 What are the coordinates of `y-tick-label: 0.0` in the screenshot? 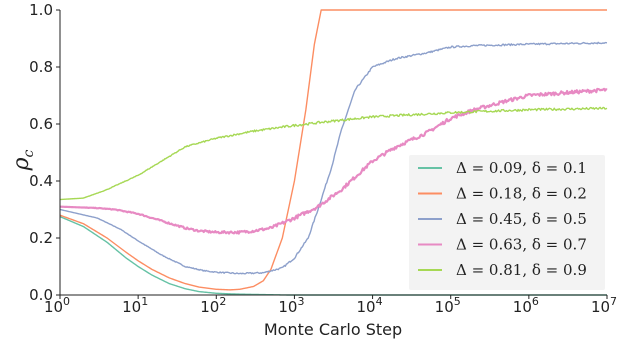 It's located at (41, 295).